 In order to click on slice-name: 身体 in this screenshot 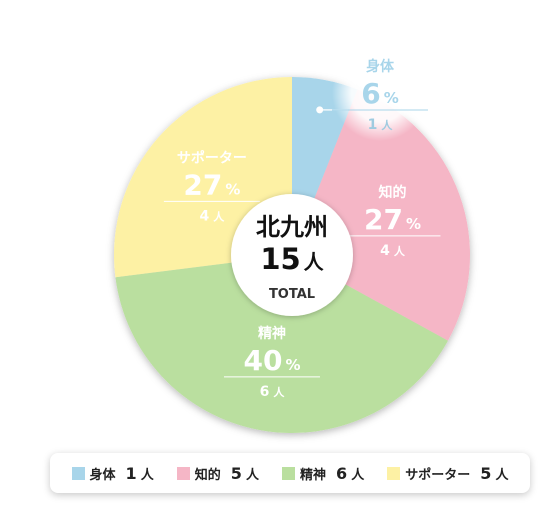, I will do `click(380, 66)`.